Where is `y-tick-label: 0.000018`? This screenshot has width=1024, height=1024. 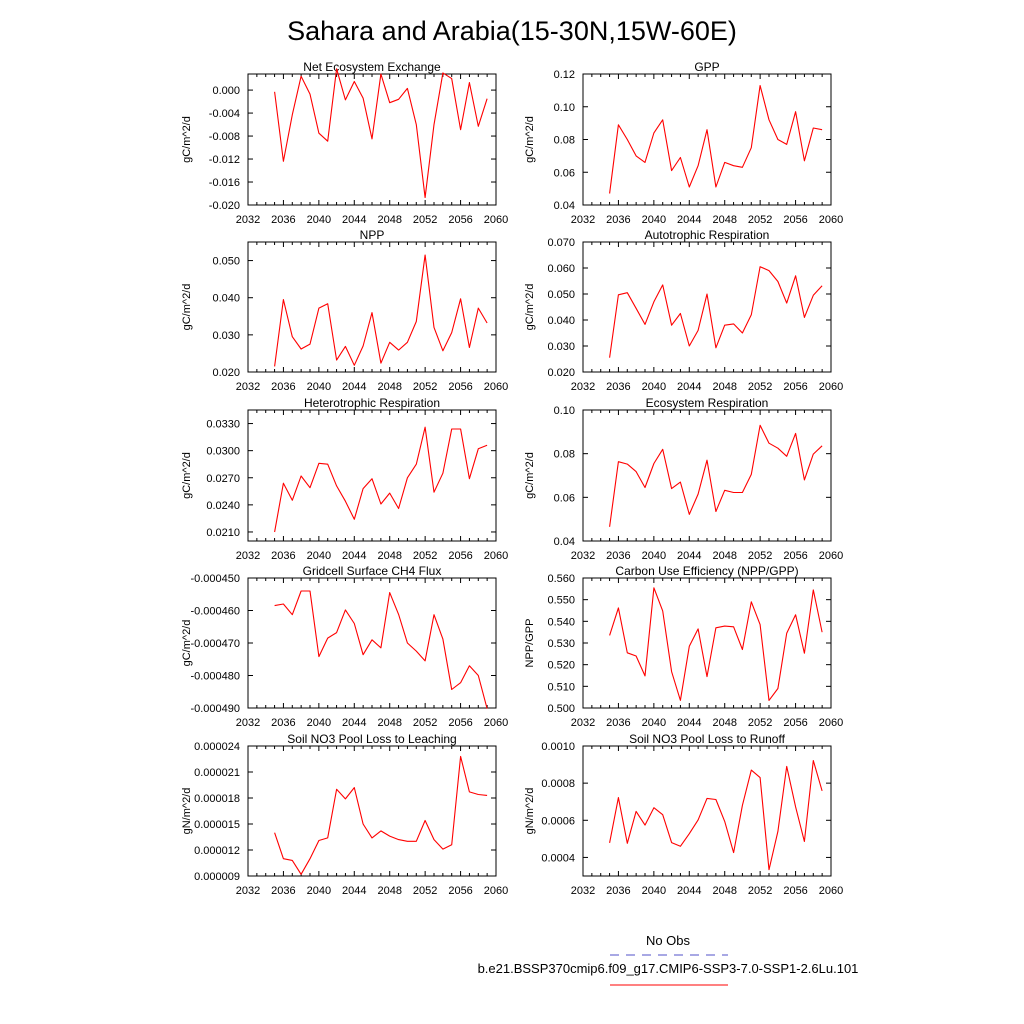
y-tick-label: 0.000018 is located at coordinates (217, 799).